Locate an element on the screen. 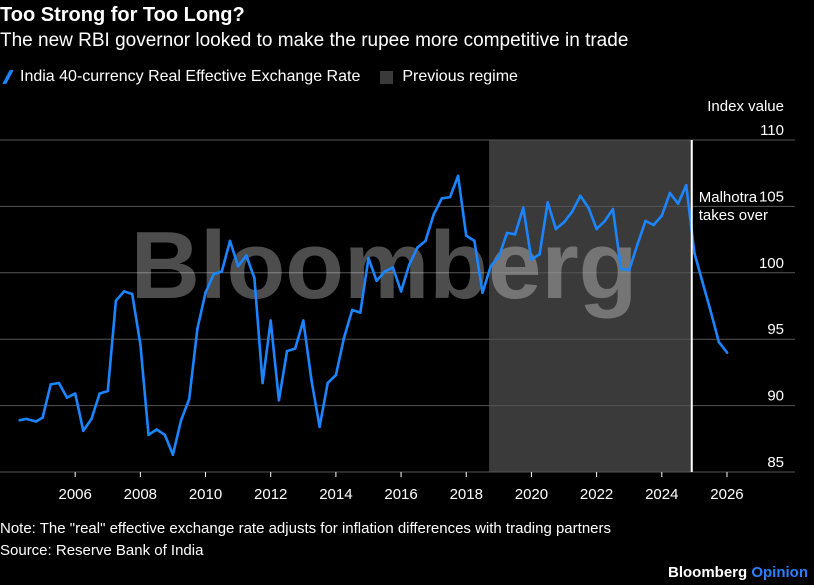 The width and height of the screenshot is (814, 585). x-tick-label-2026: 2026 is located at coordinates (726, 494).